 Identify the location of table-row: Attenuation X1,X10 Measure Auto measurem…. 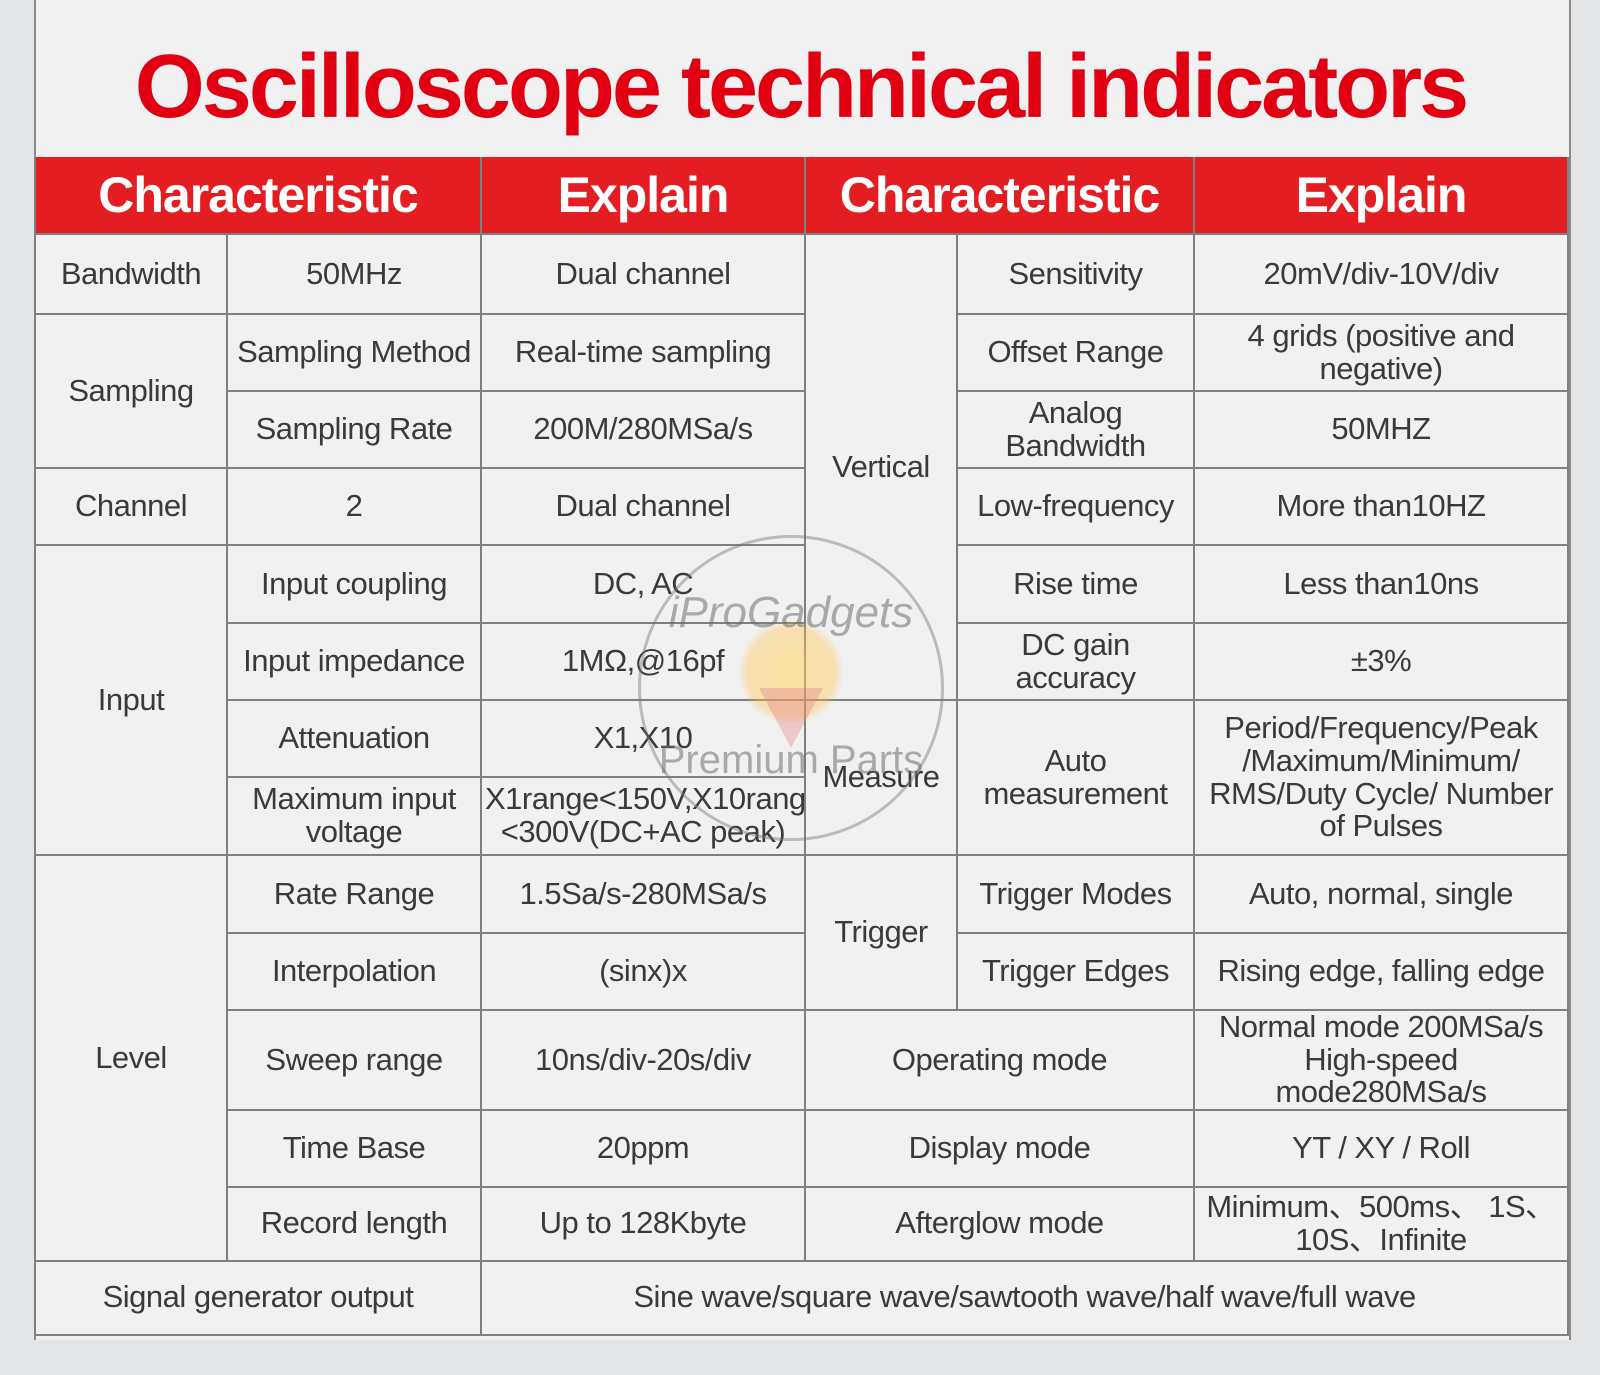
(802, 777).